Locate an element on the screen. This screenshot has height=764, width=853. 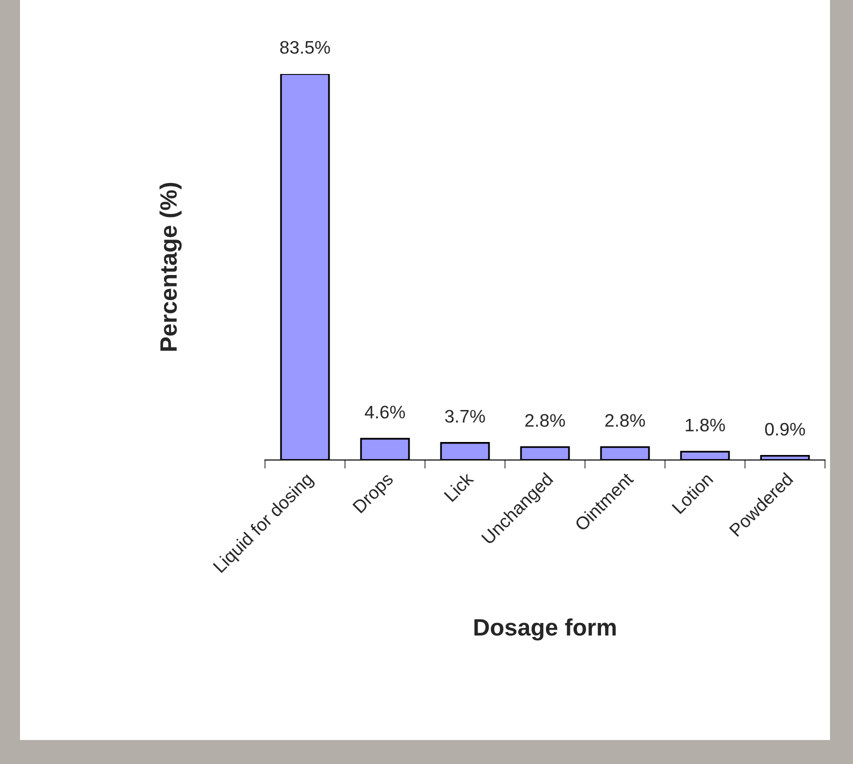
data-label: 4.6% is located at coordinates (384, 412).